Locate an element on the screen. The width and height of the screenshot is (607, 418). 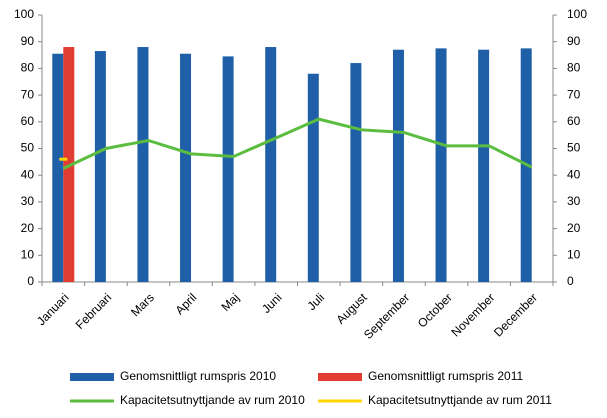
y-tick-label: 30 is located at coordinates (28, 201).